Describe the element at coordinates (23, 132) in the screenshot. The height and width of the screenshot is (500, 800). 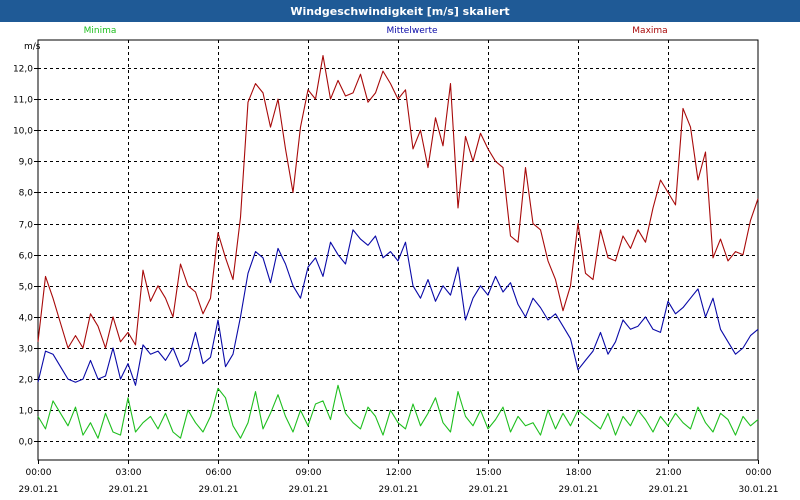
I see `y-tick-label: 10,0` at that location.